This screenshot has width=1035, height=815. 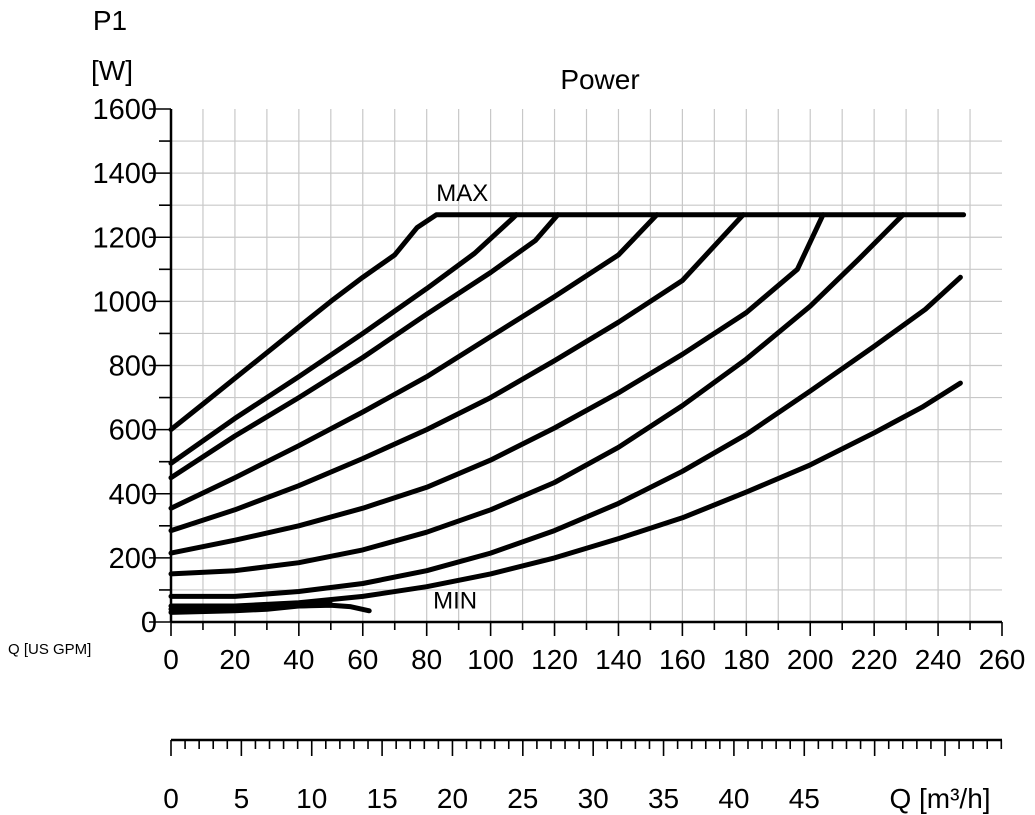 What do you see at coordinates (452, 798) in the screenshot?
I see `secondary-tick-label: 20` at bounding box center [452, 798].